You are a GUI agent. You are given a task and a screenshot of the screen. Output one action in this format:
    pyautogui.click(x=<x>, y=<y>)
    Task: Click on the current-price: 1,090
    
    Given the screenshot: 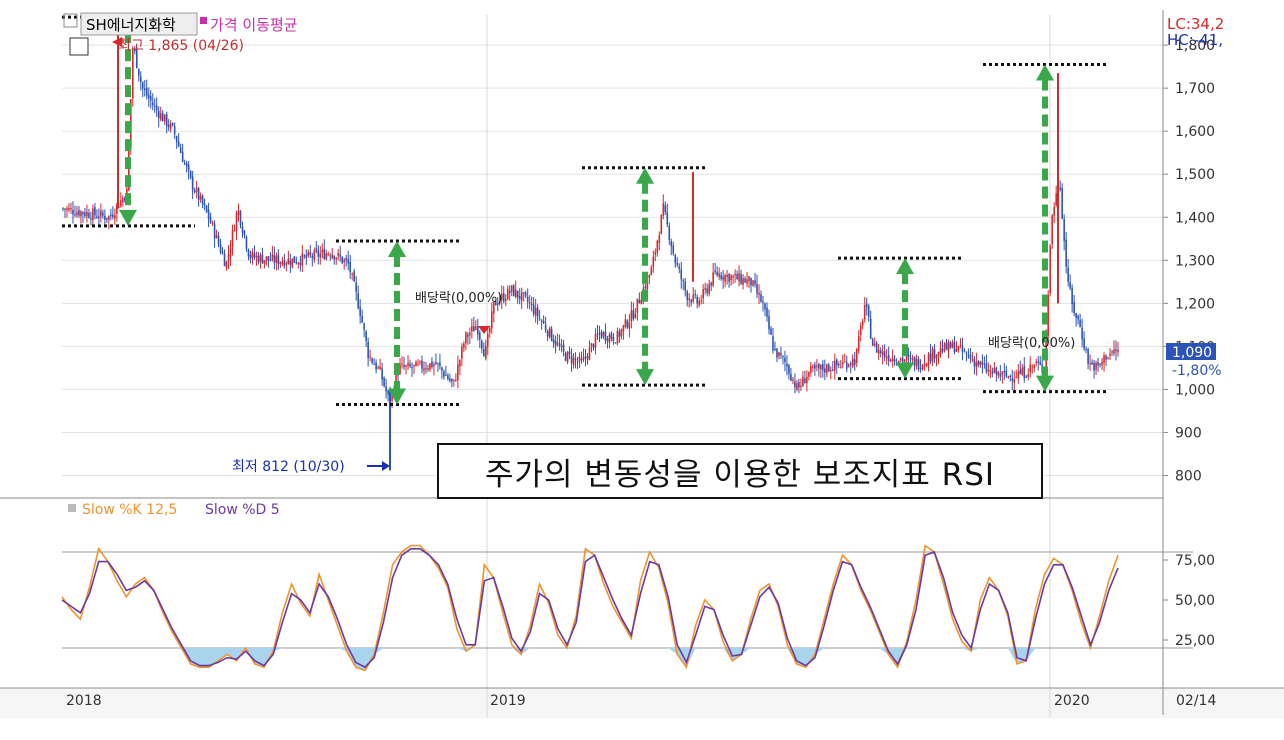 What is the action you would take?
    pyautogui.click(x=1192, y=353)
    